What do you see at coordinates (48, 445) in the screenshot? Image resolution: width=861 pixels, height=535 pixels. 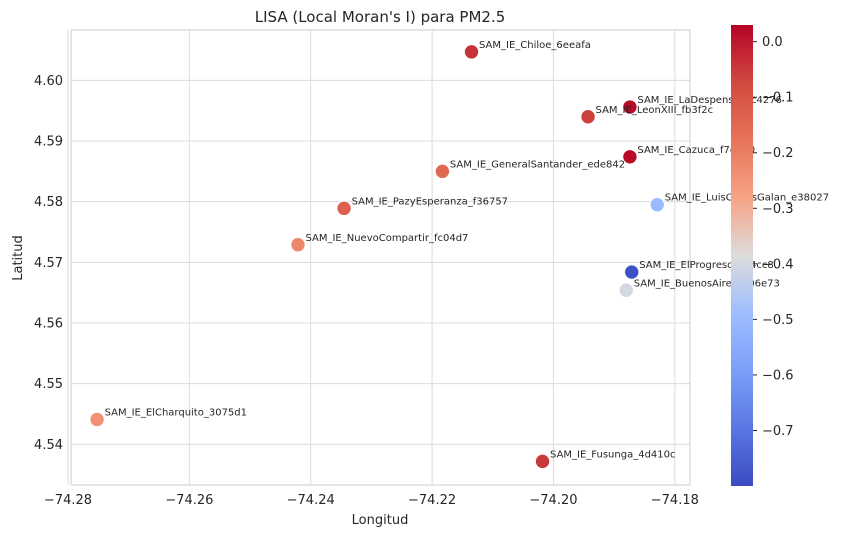 I see `y-tick-label: 4.54` at bounding box center [48, 445].